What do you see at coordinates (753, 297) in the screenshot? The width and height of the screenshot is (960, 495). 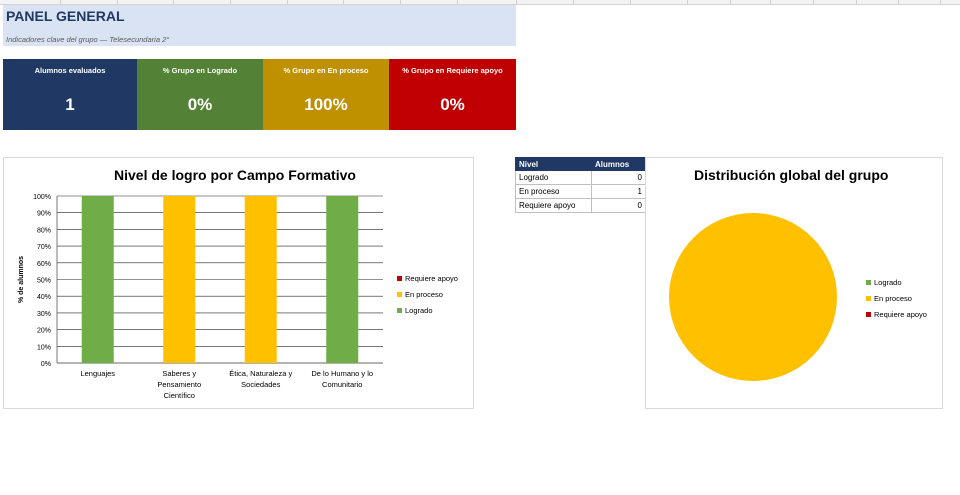 I see `pie-slice-en-proceso` at bounding box center [753, 297].